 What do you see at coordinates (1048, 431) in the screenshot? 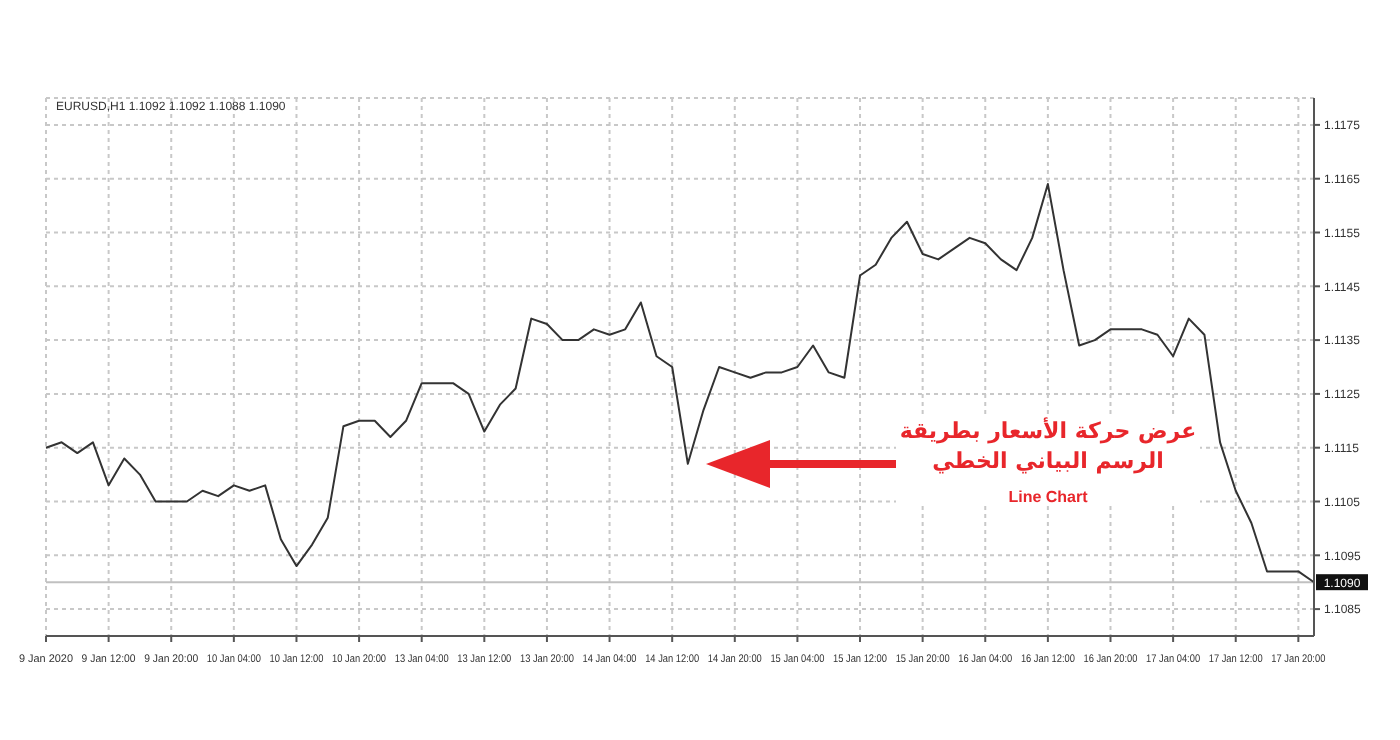
I see `annotation: عرض حركة الأسعار بطريقة` at bounding box center [1048, 431].